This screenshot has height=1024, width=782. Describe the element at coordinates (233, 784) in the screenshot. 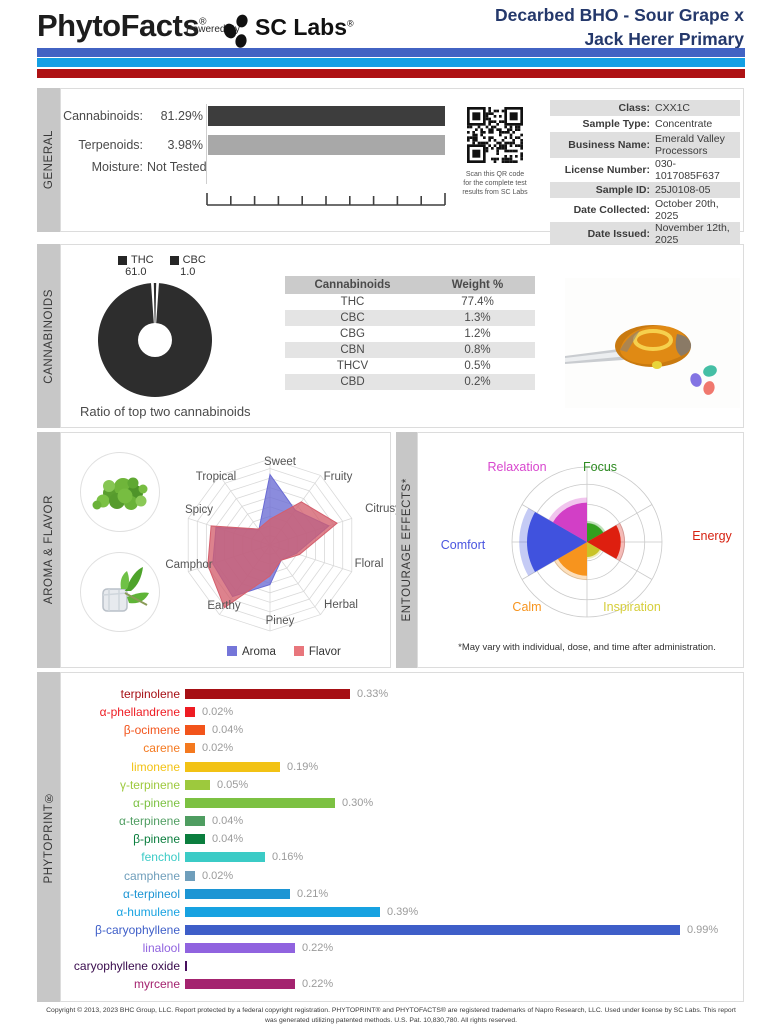

I see `terpene-value: 0.05%` at that location.